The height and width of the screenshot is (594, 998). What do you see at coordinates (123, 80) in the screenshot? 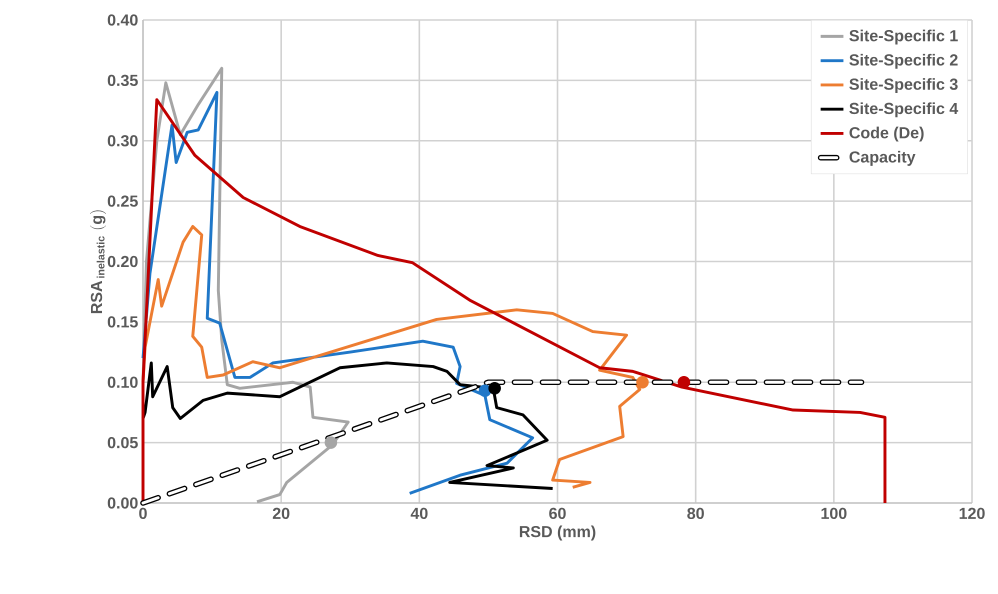
I see `y-tick-label: 0.35` at bounding box center [123, 80].